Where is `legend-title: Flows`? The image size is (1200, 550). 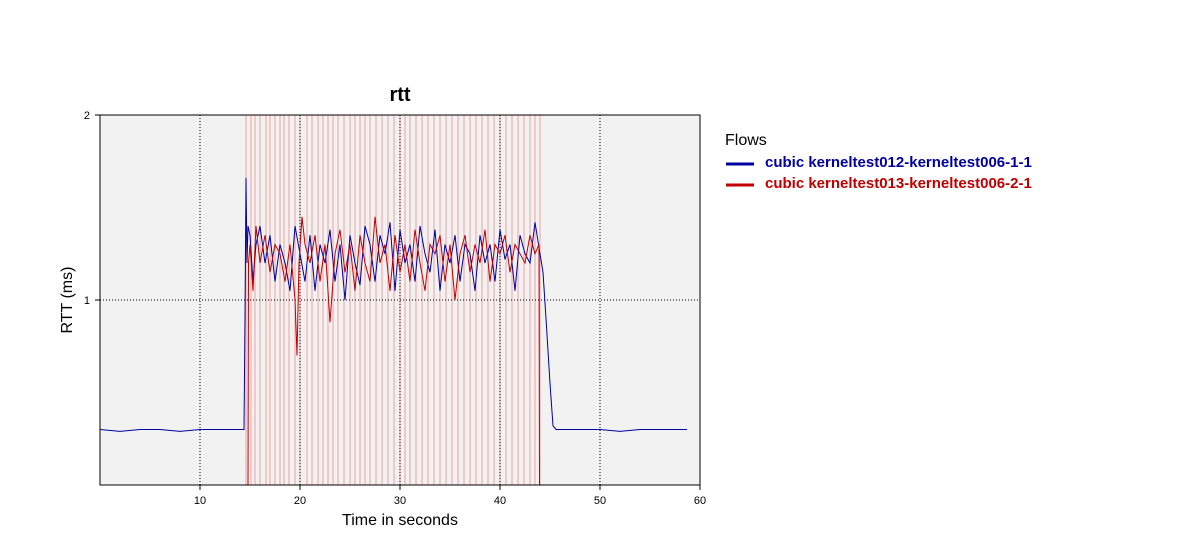
legend-title: Flows is located at coordinates (746, 140).